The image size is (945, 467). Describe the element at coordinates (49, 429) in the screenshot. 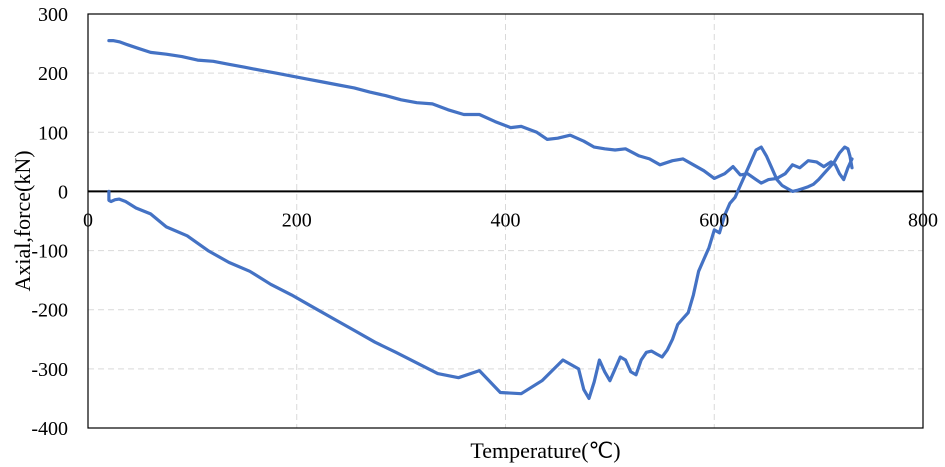

I see `y-tick-label-7: -400` at that location.